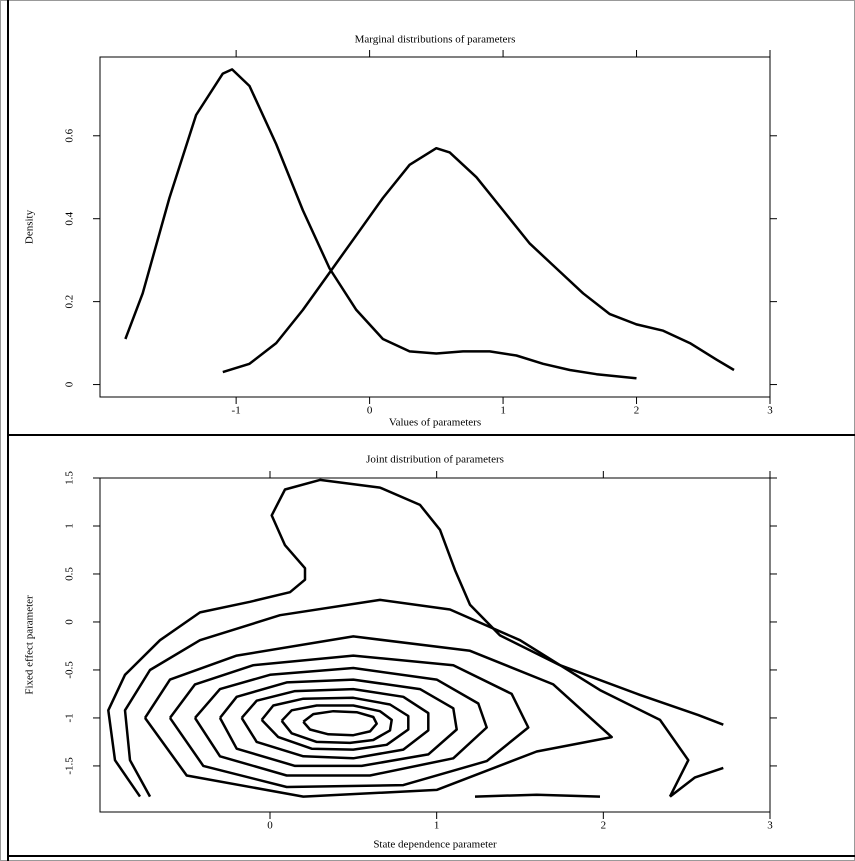 This screenshot has height=861, width=855. Describe the element at coordinates (70, 302) in the screenshot. I see `y-tick-label: 0.2` at that location.